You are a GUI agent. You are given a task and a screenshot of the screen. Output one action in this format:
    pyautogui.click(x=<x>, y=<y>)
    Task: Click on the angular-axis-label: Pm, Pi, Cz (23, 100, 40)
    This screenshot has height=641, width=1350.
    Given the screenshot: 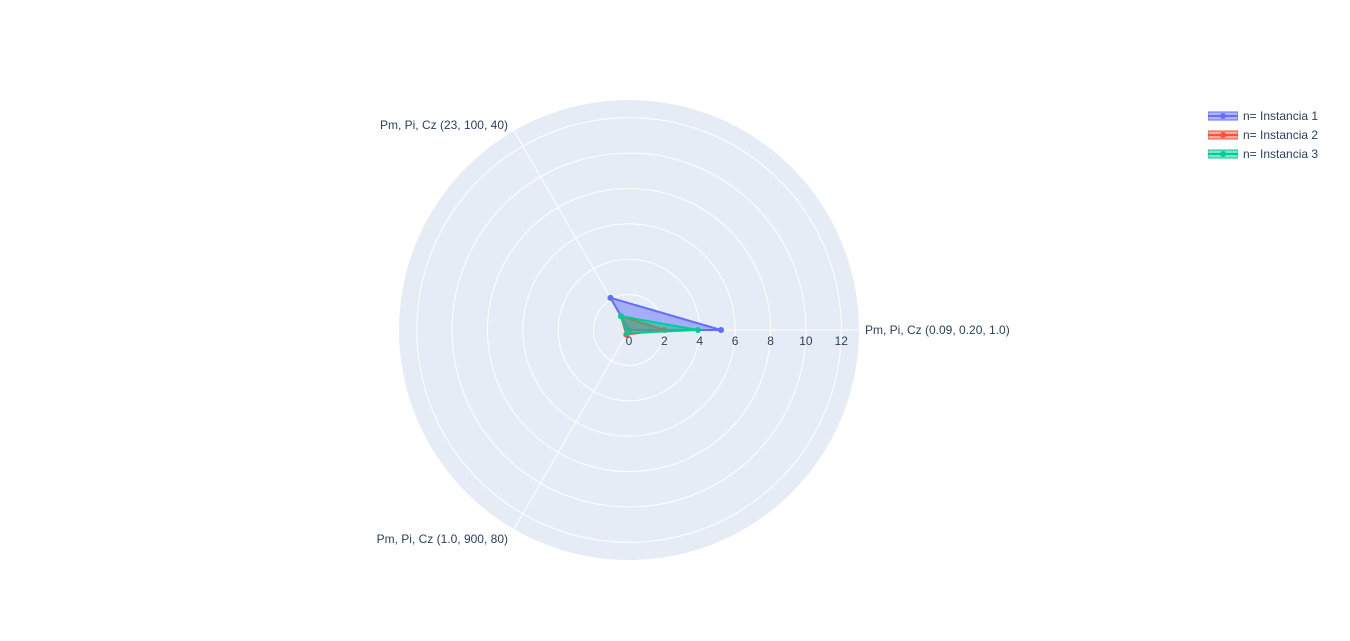 What is the action you would take?
    pyautogui.click(x=444, y=125)
    